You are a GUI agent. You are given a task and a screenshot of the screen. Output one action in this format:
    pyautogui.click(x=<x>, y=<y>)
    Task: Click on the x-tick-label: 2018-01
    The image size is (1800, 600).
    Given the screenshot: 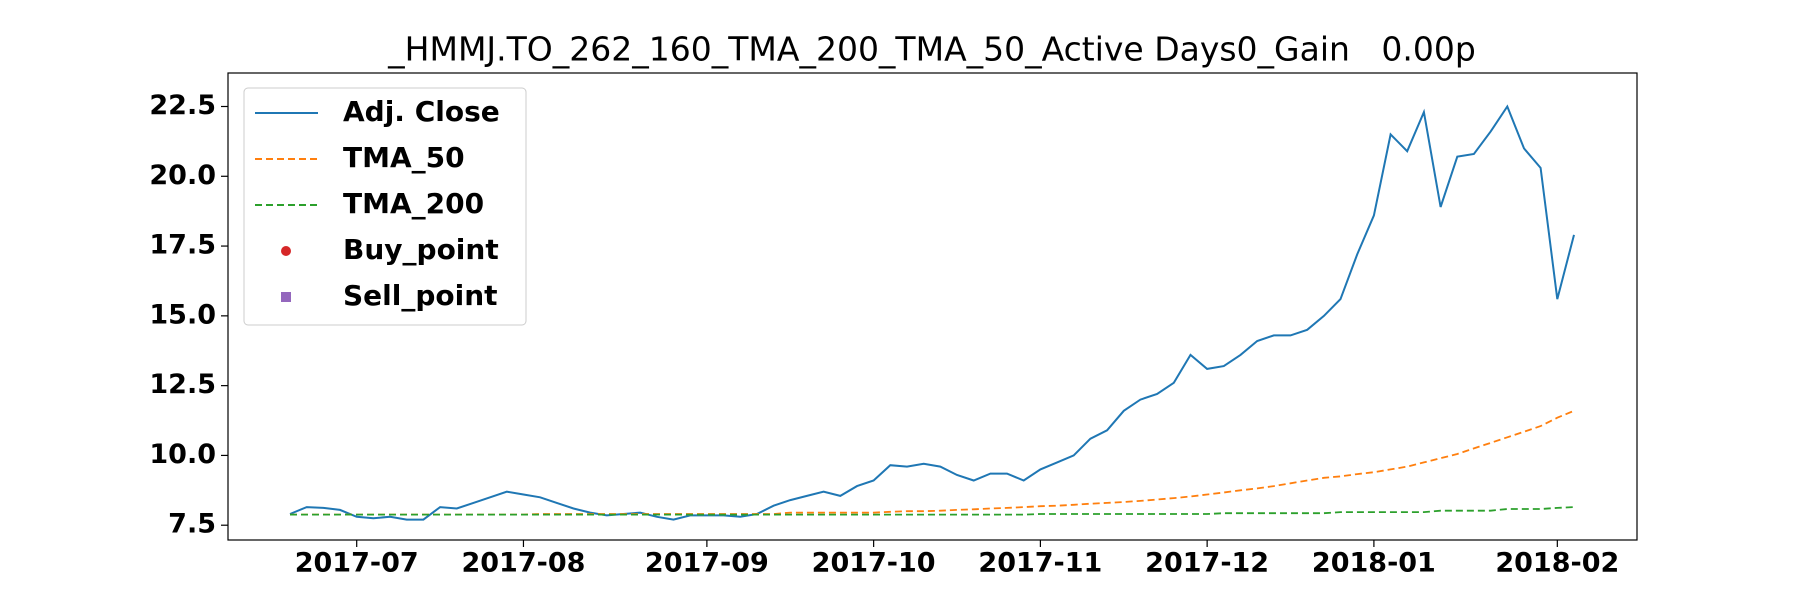 What is the action you would take?
    pyautogui.click(x=1374, y=563)
    